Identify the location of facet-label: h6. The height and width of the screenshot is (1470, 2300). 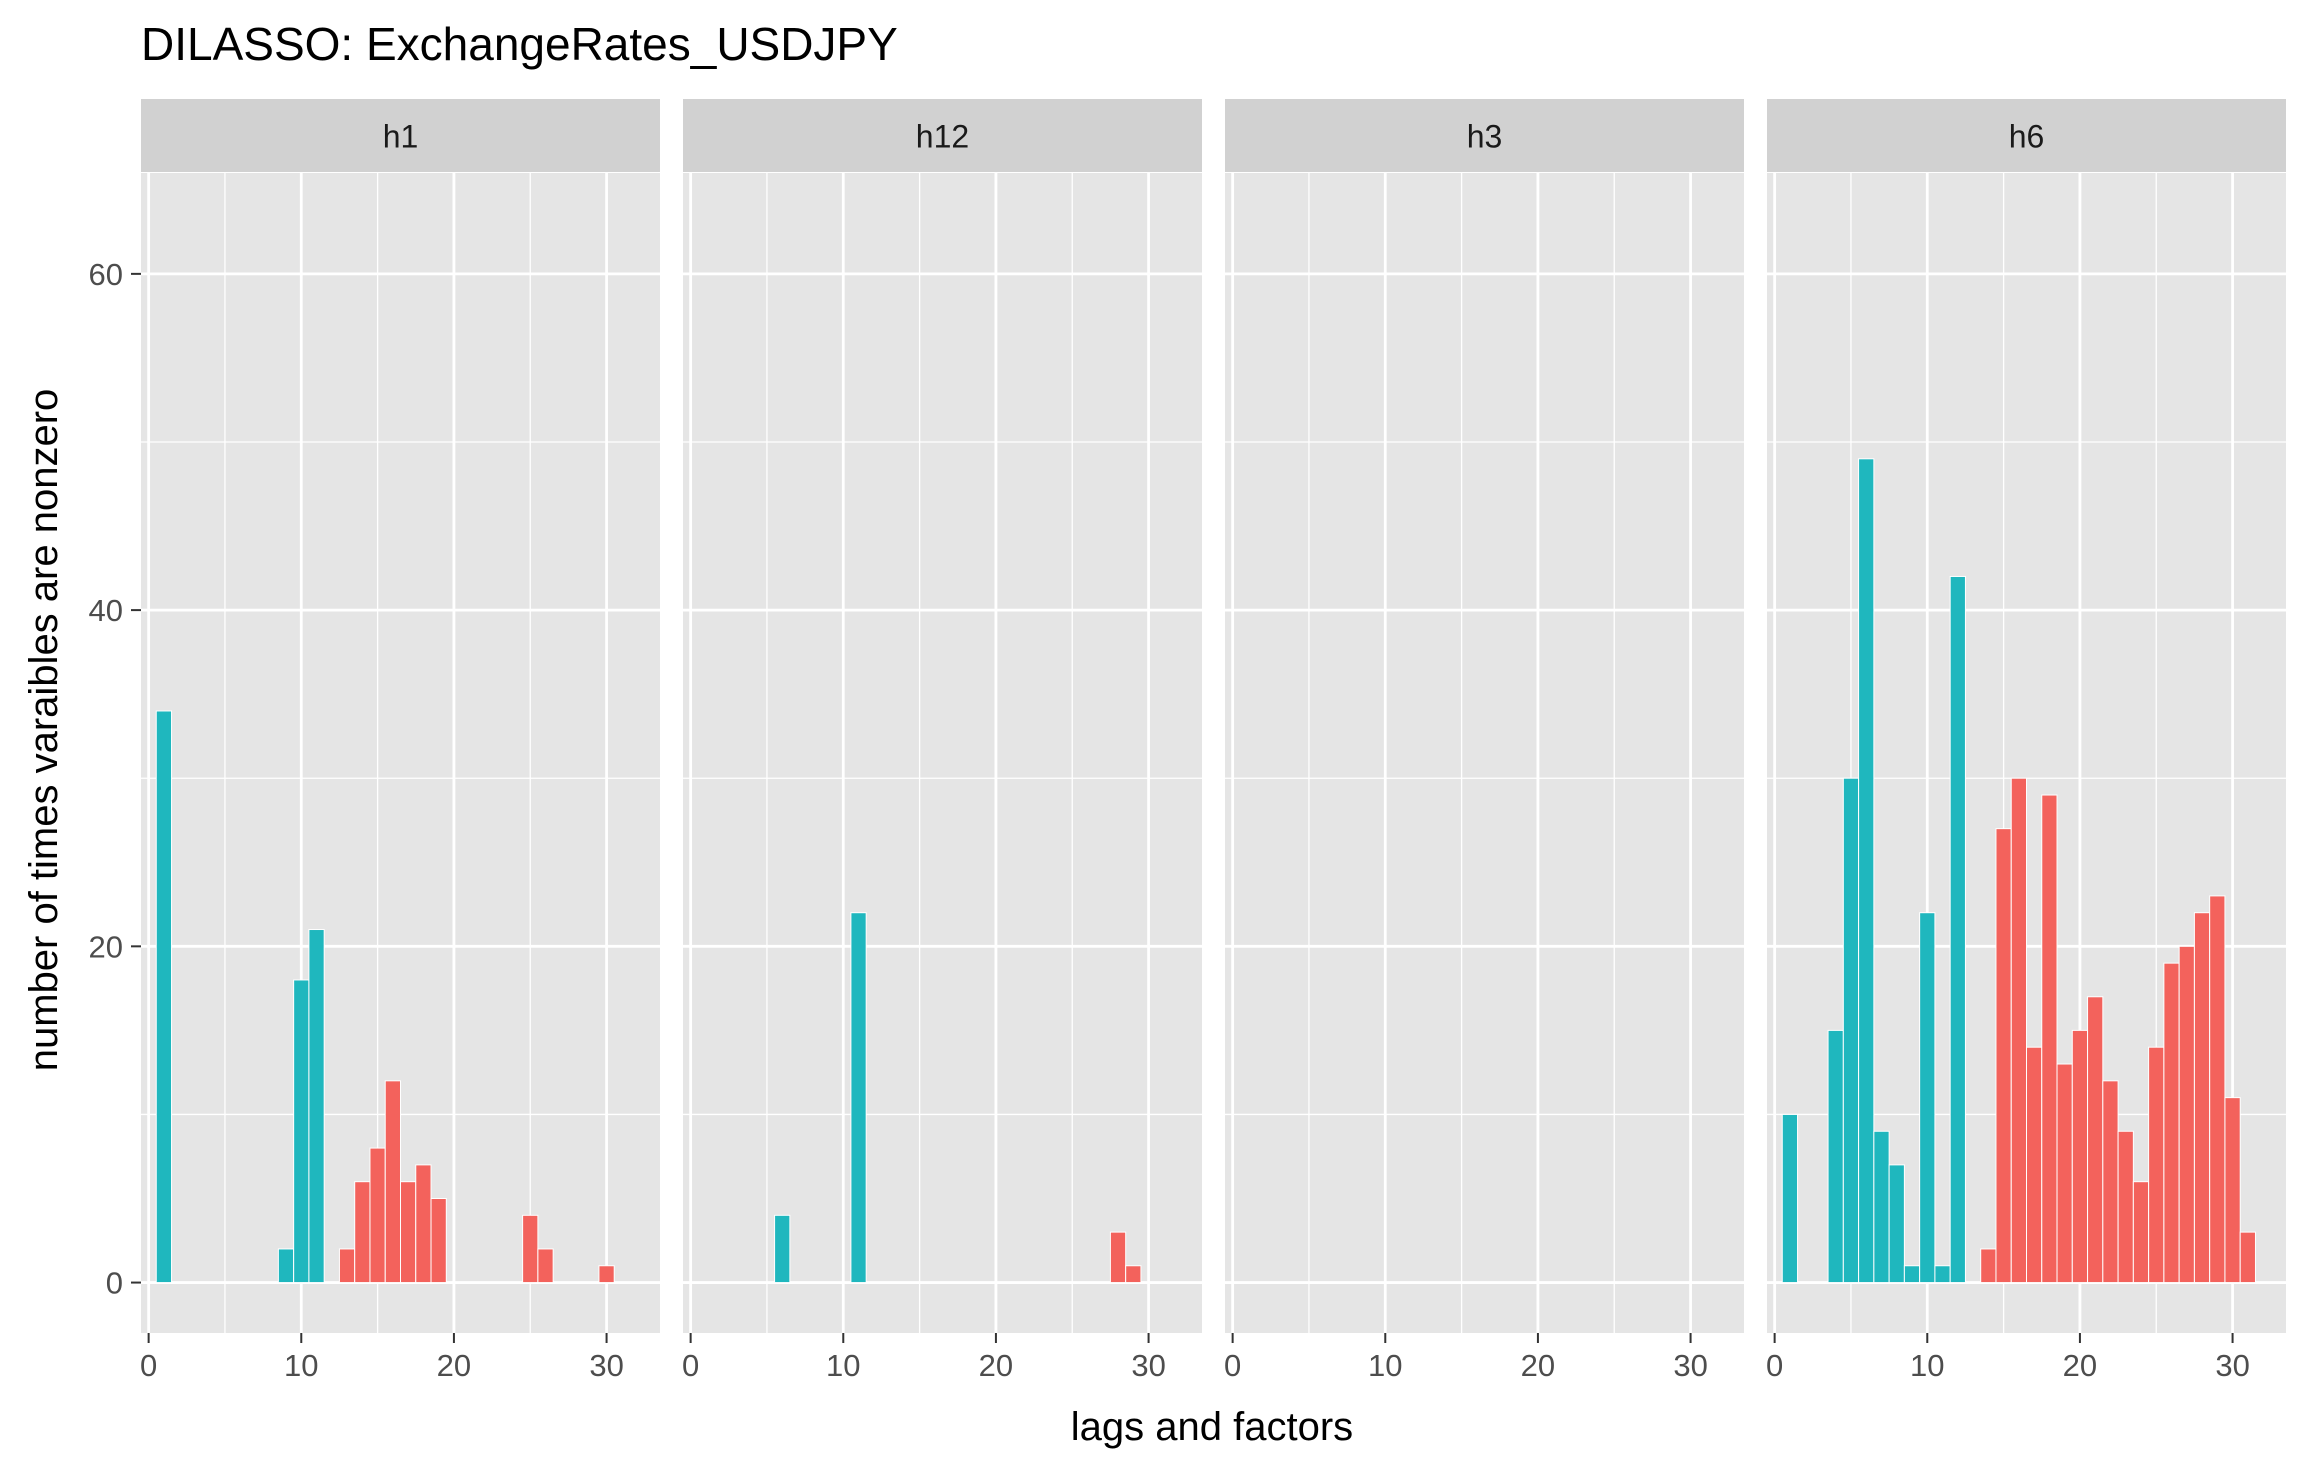
(2027, 137).